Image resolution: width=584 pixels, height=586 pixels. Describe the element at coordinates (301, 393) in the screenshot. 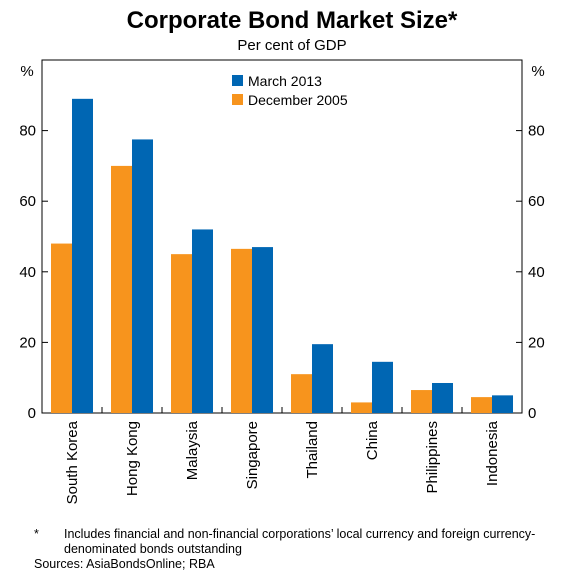

I see `bar-december-2005-thailand` at that location.